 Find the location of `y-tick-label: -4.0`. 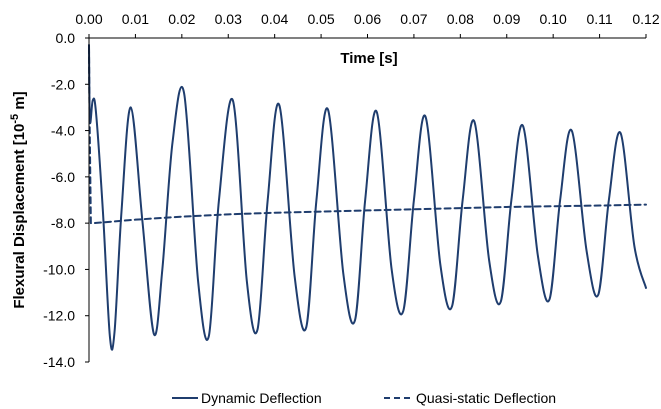

y-tick-label: -4.0 is located at coordinates (63, 131).